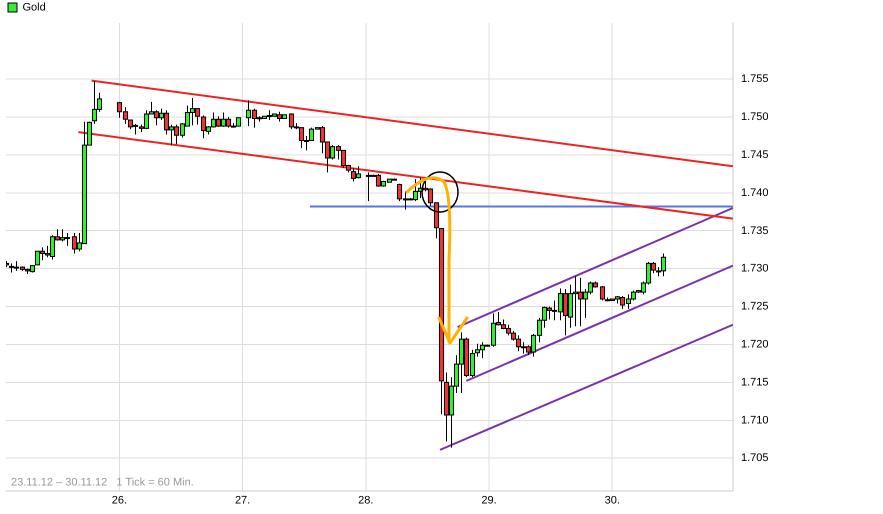  Describe the element at coordinates (755, 420) in the screenshot. I see `y-tick-label: 1.710` at that location.